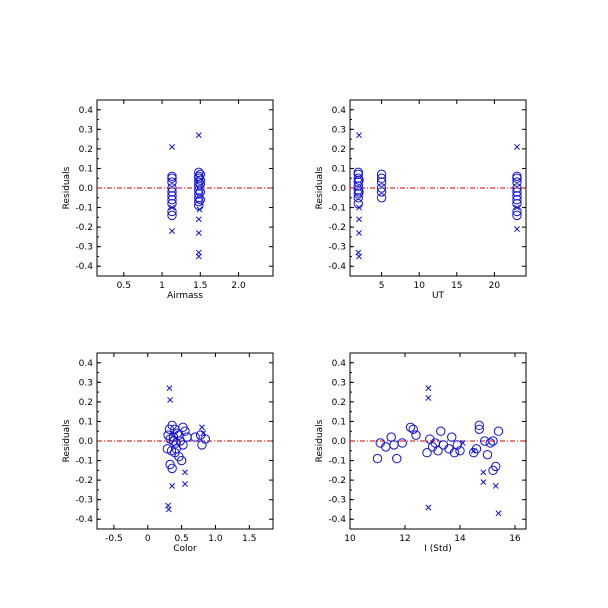 The image size is (608, 608). What do you see at coordinates (350, 539) in the screenshot?
I see `x-tick-label: 10` at bounding box center [350, 539].